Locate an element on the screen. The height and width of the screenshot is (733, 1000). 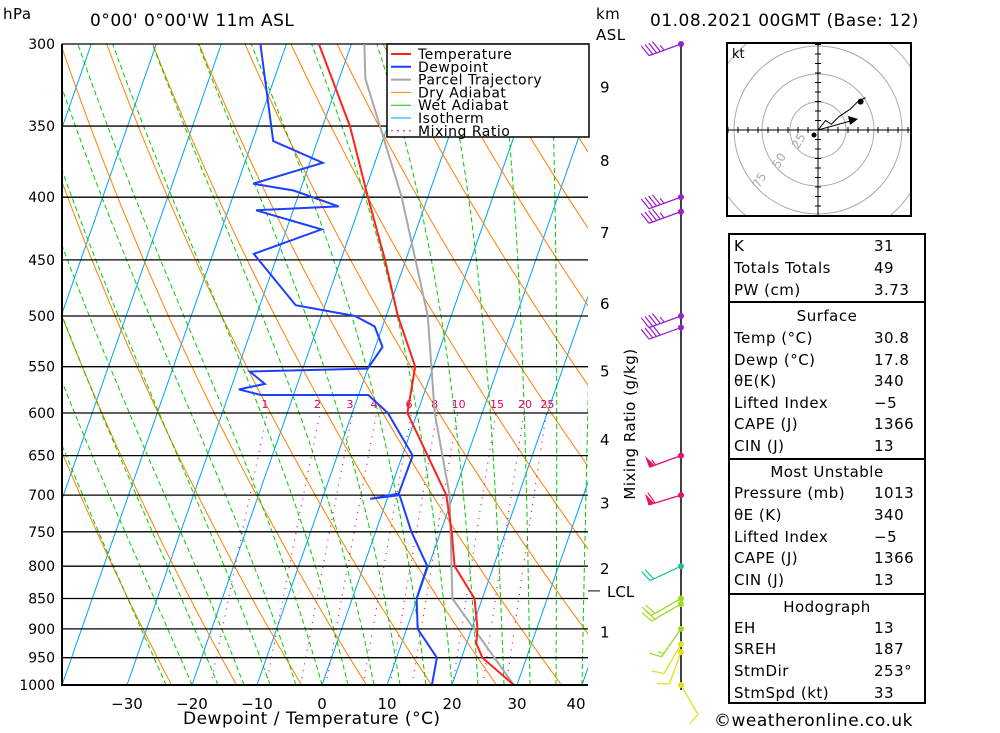
height-km-label: 6 is located at coordinates (605, 304).